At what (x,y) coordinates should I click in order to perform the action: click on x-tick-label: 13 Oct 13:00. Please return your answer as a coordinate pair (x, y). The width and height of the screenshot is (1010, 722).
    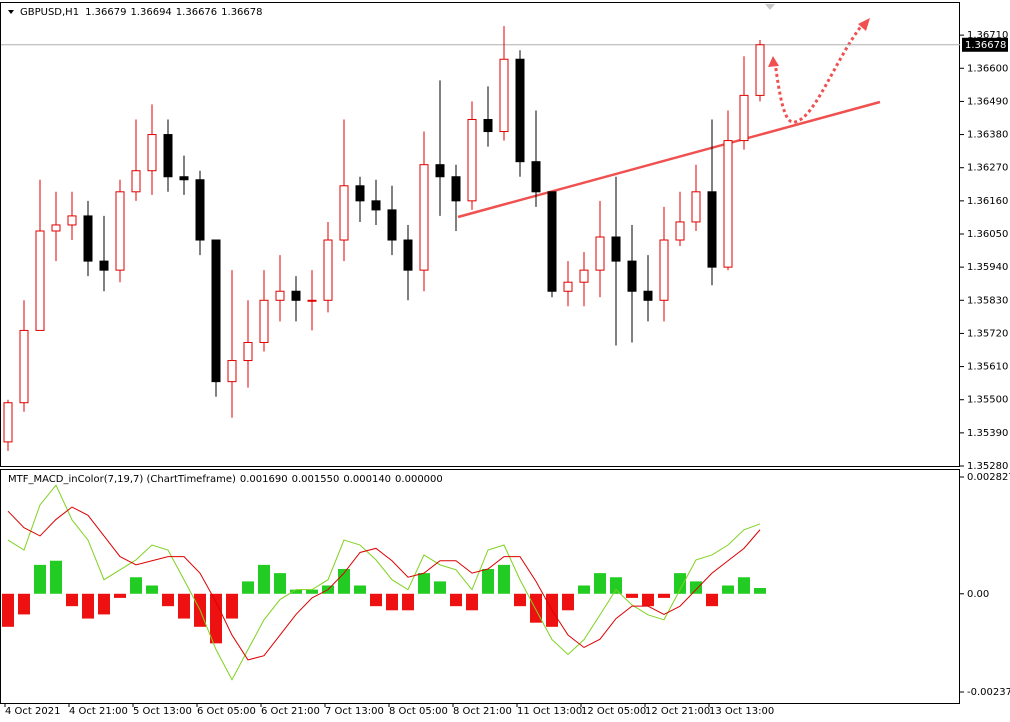
    Looking at the image, I should click on (741, 711).